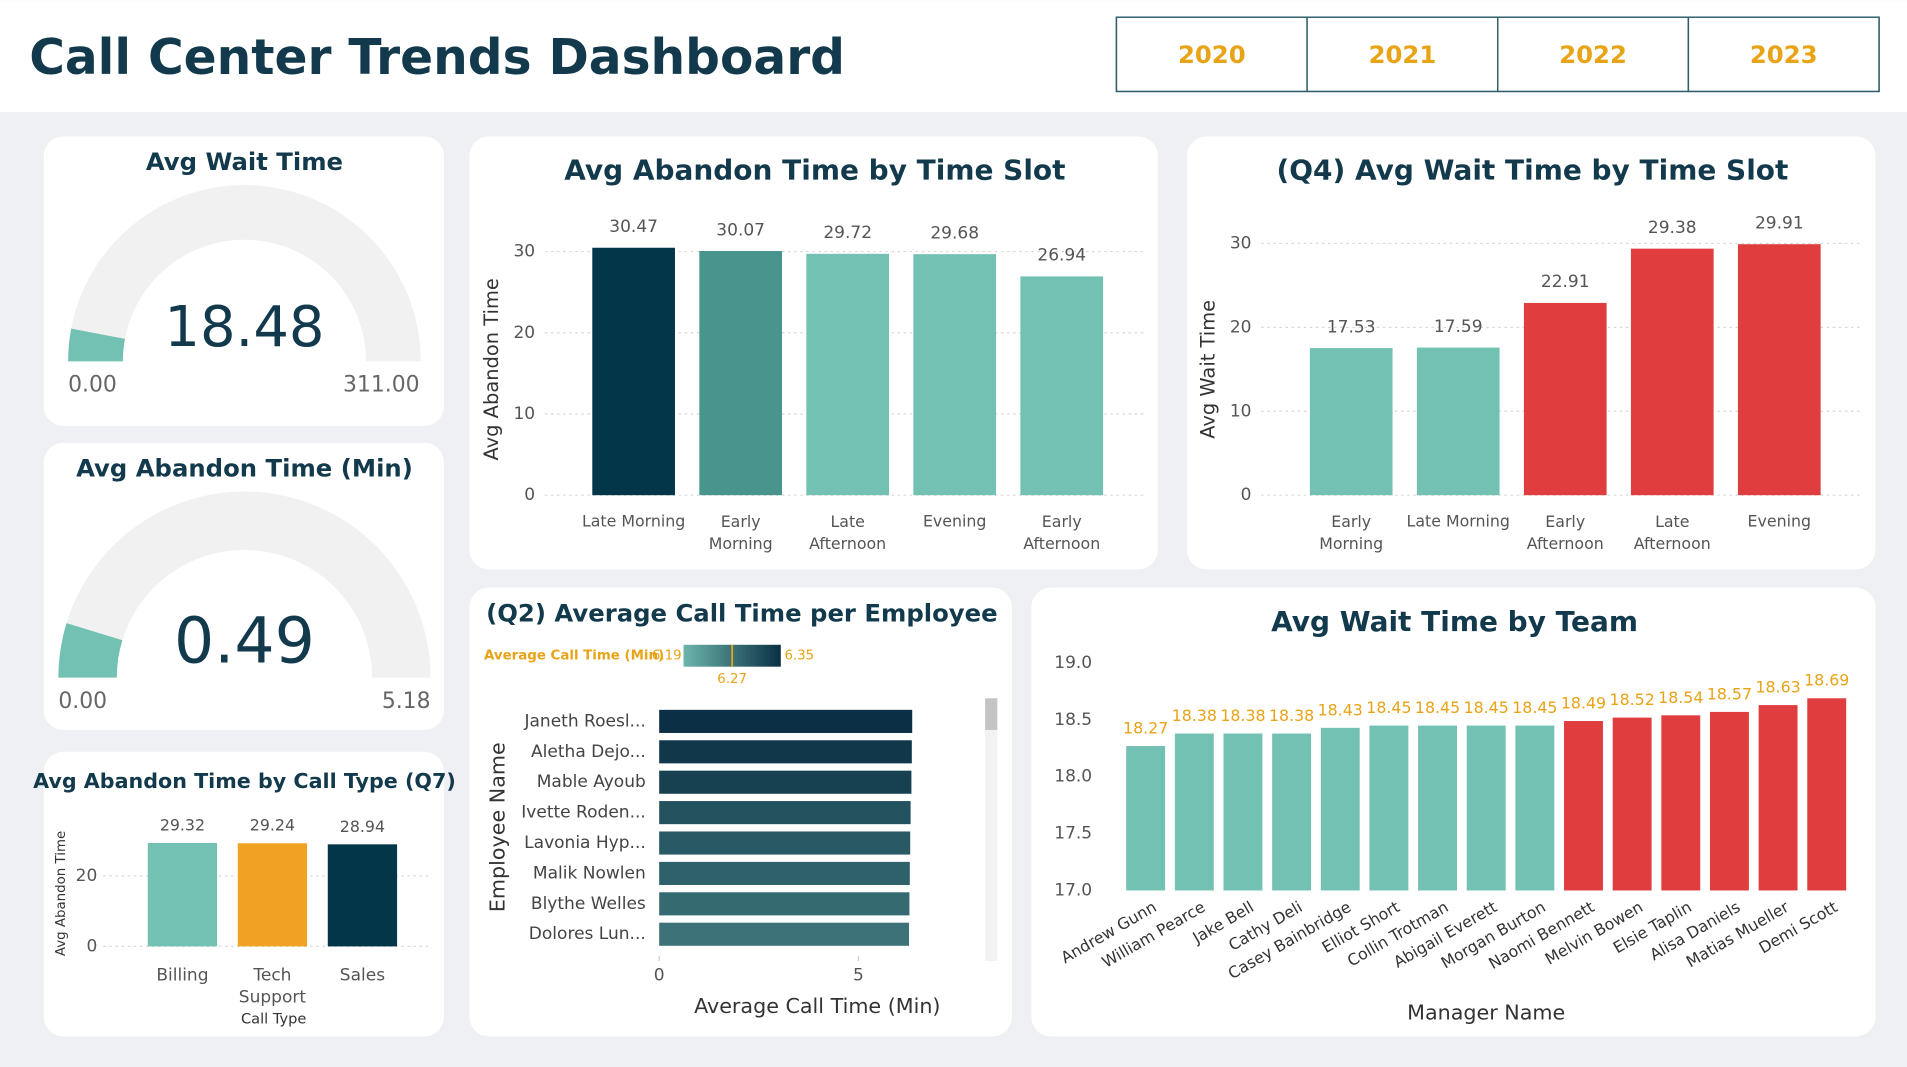 Image resolution: width=1907 pixels, height=1067 pixels. I want to click on chart-title: Avg Abandon Time by Time Slot, so click(814, 170).